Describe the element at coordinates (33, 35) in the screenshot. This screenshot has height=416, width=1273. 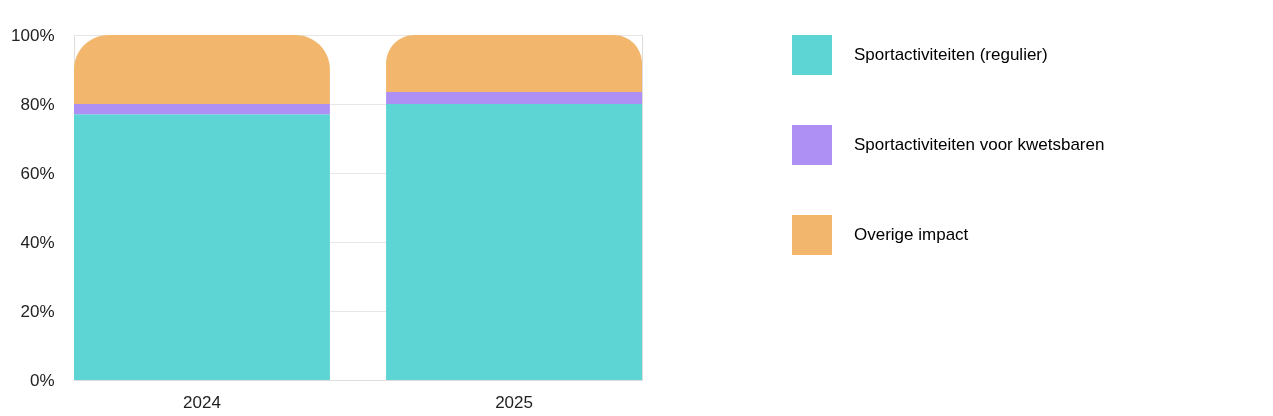
I see `y-tick-label: 100%` at that location.